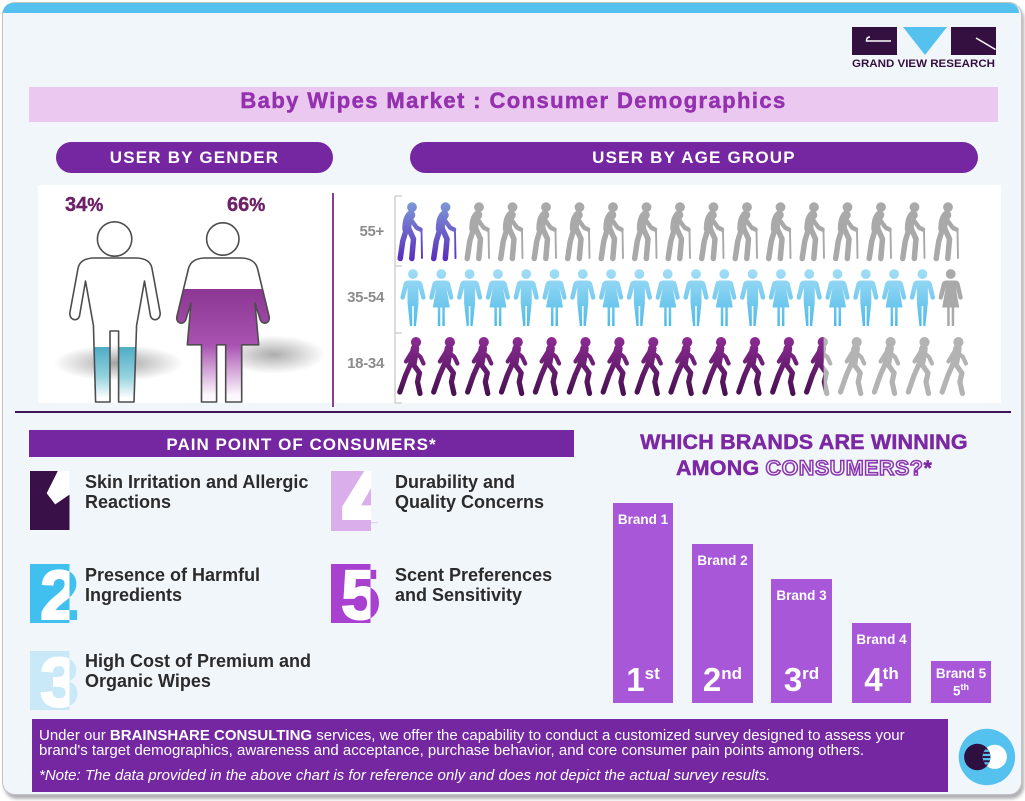 This screenshot has height=801, width=1025. What do you see at coordinates (360, 596) in the screenshot?
I see `svg-text: 5` at bounding box center [360, 596].